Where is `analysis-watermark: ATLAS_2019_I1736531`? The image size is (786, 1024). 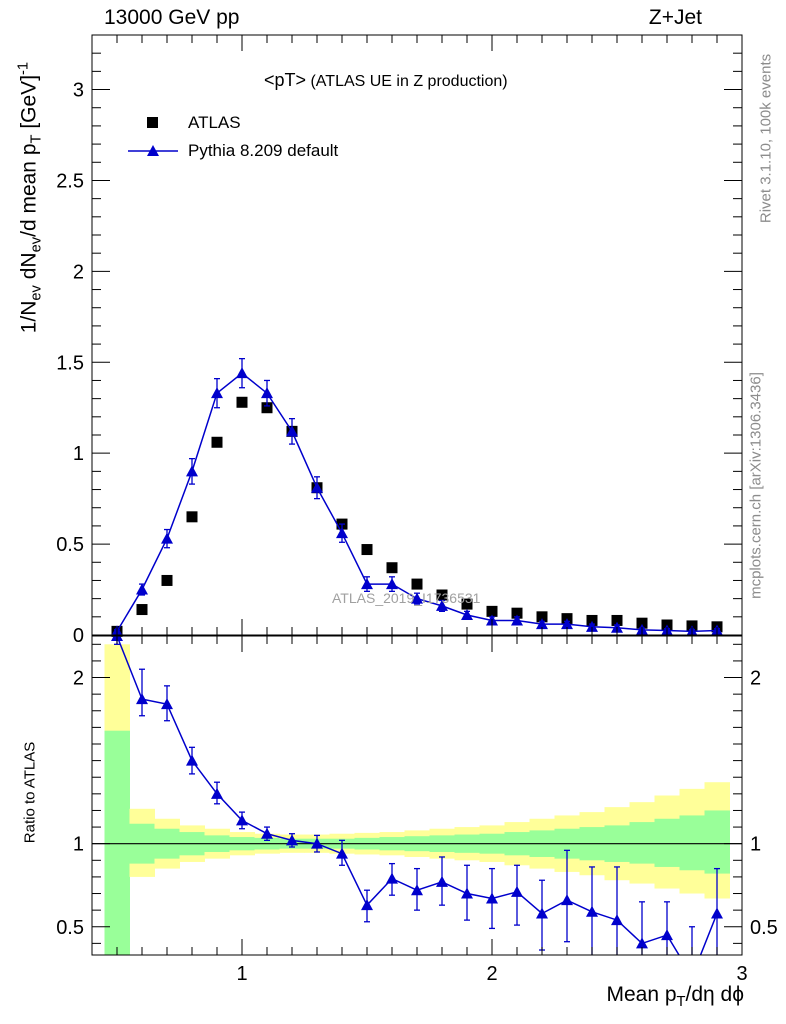
analysis-watermark: ATLAS_2019_I1736531 is located at coordinates (406, 598).